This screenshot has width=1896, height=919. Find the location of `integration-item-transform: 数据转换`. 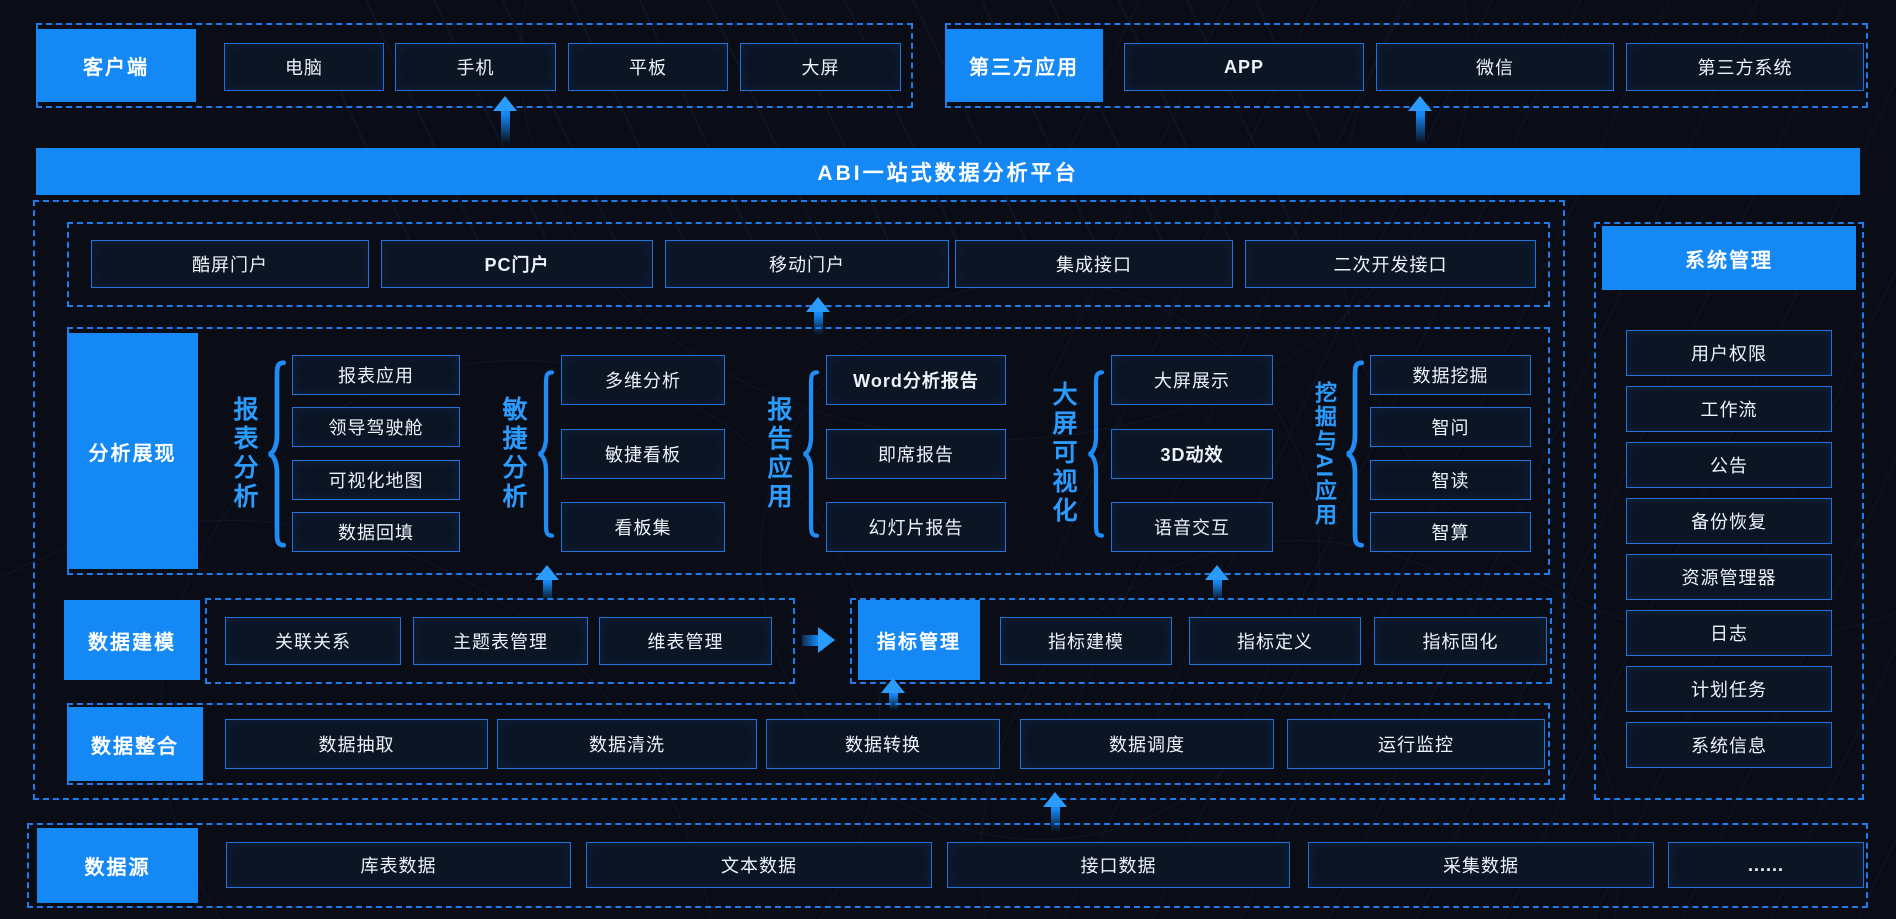

integration-item-transform: 数据转换 is located at coordinates (883, 744).